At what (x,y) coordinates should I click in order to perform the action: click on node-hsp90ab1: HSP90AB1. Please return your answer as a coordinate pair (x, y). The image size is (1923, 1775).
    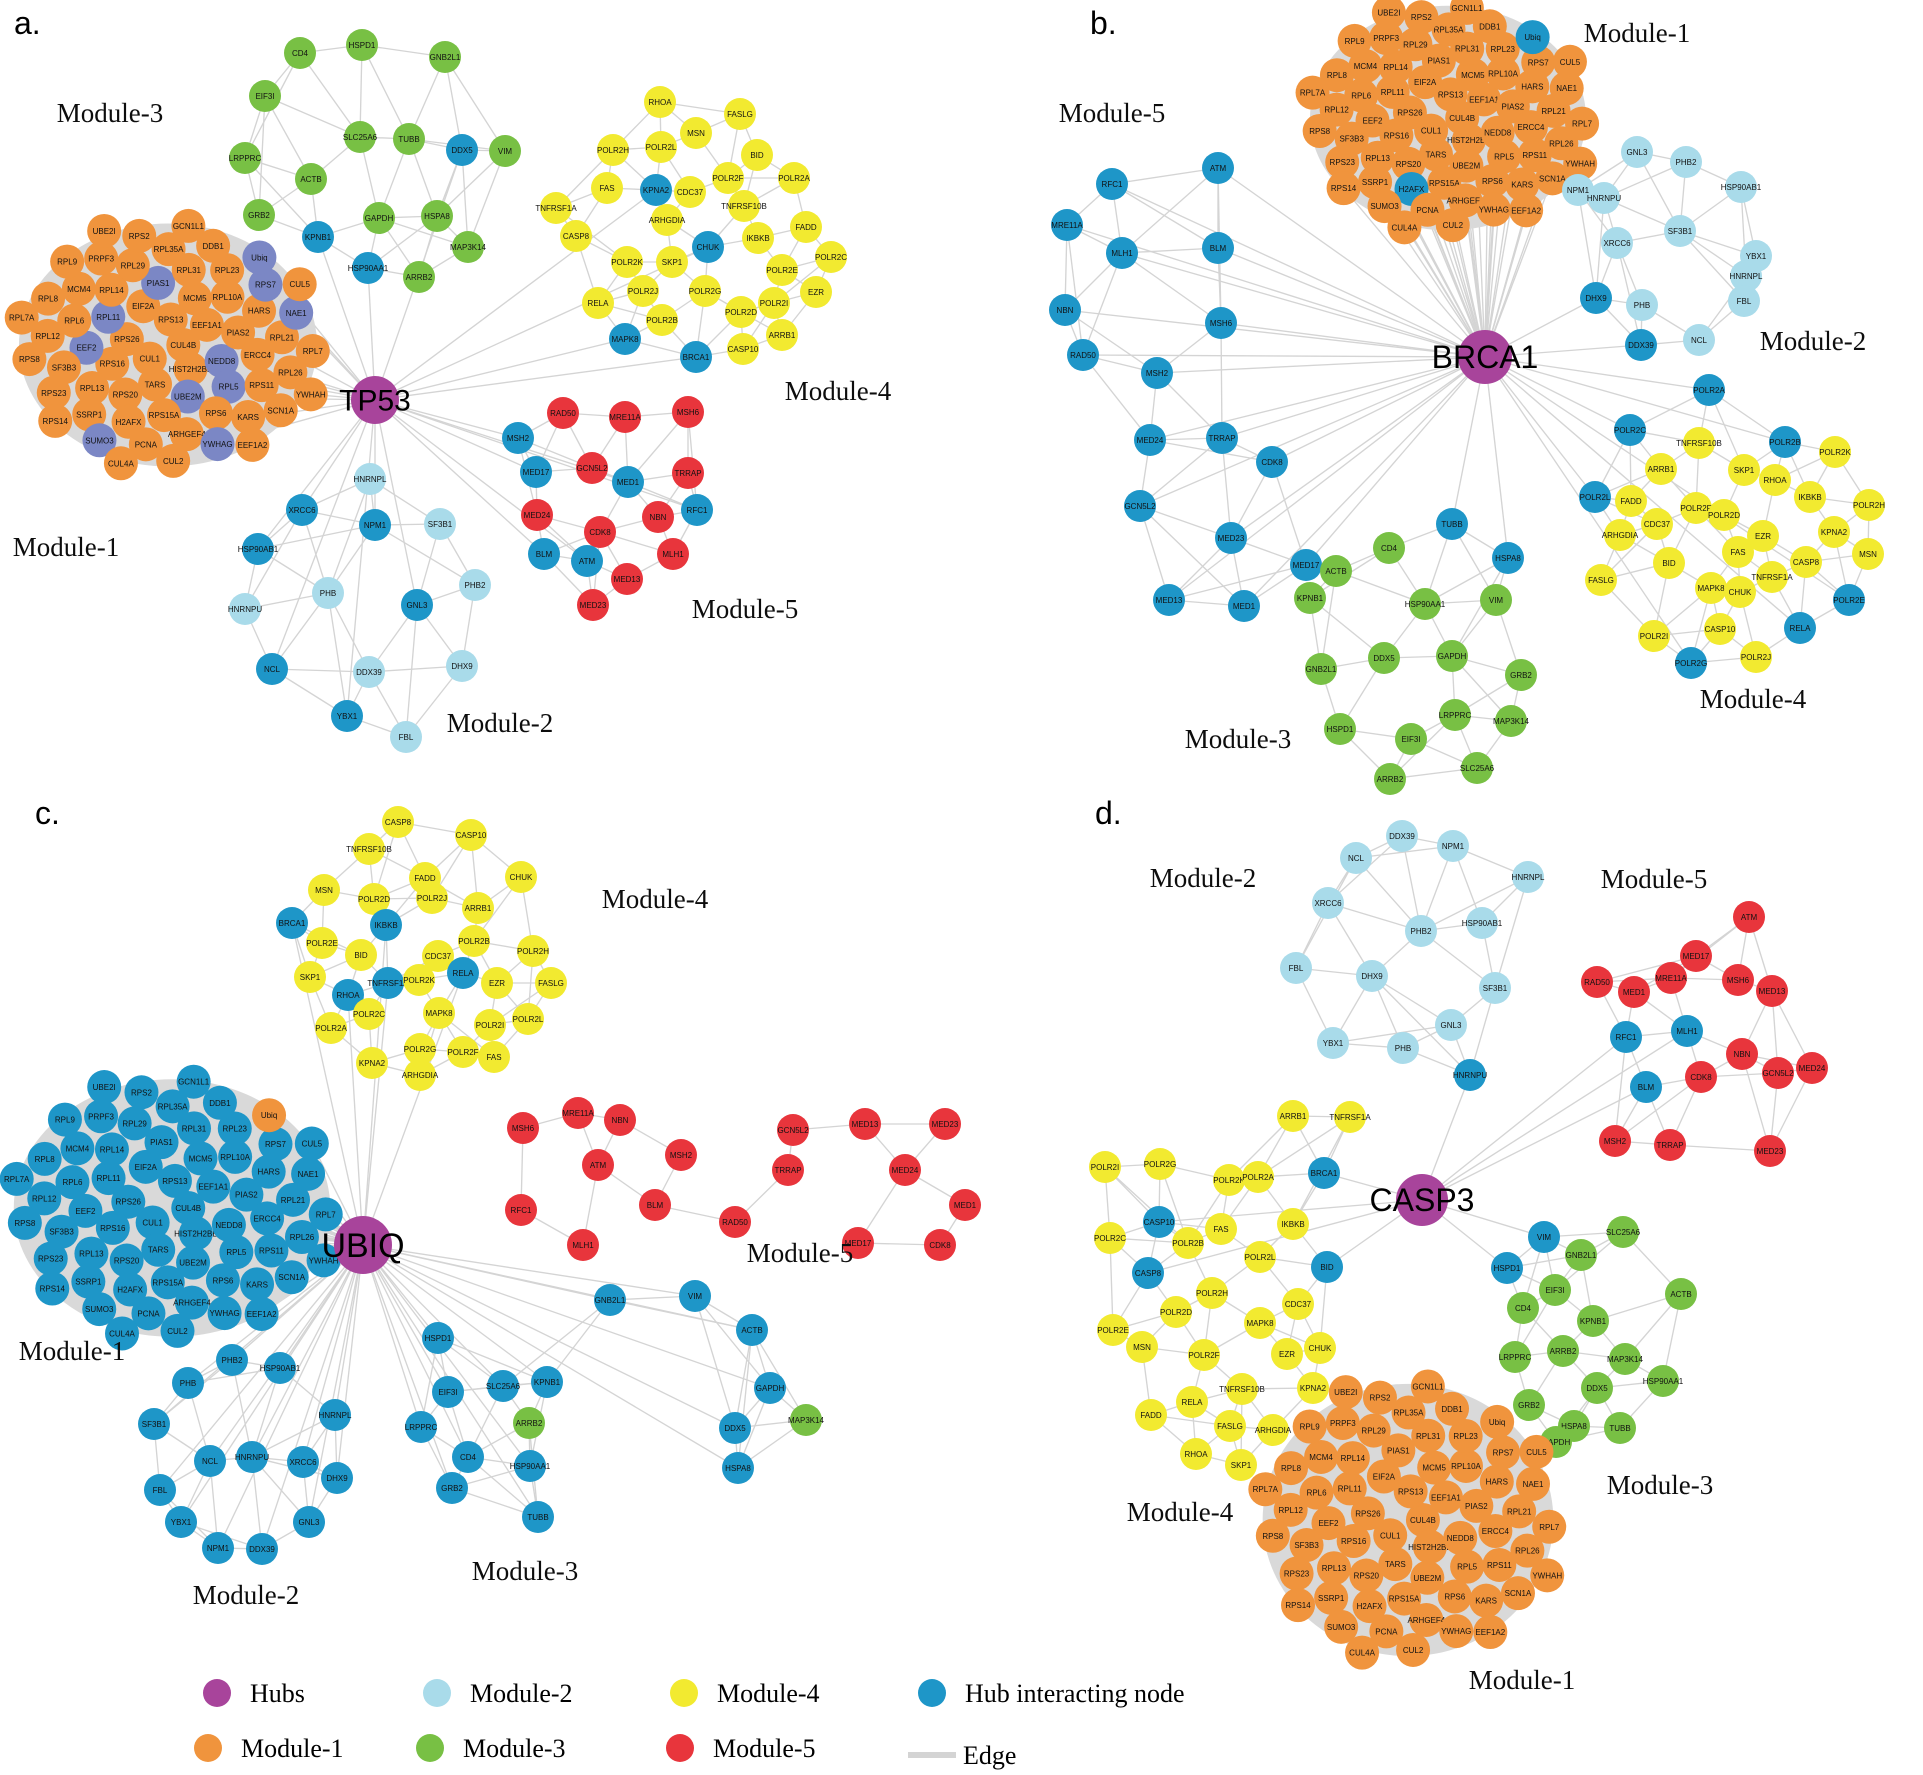
    Looking at the image, I should click on (280, 1368).